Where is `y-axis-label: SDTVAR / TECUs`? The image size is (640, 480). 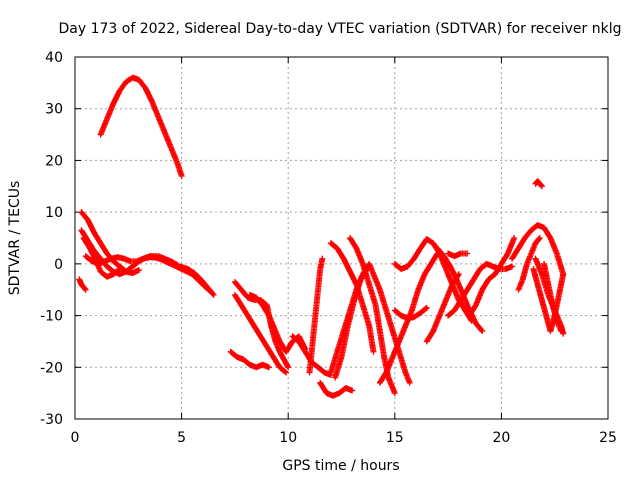 y-axis-label: SDTVAR / TECUs is located at coordinates (15, 238).